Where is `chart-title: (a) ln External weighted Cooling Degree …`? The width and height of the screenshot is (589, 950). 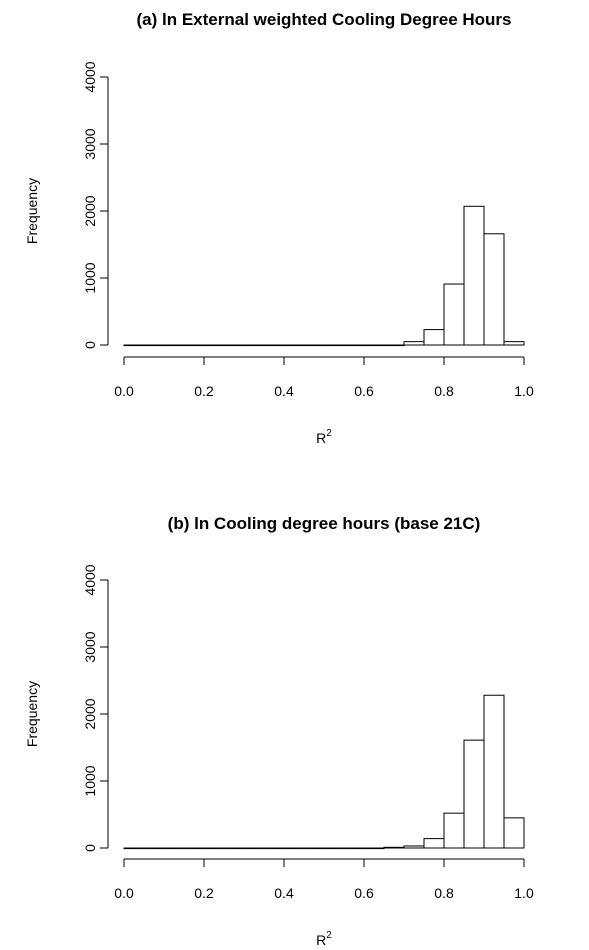 chart-title: (a) ln External weighted Cooling Degree … is located at coordinates (324, 19).